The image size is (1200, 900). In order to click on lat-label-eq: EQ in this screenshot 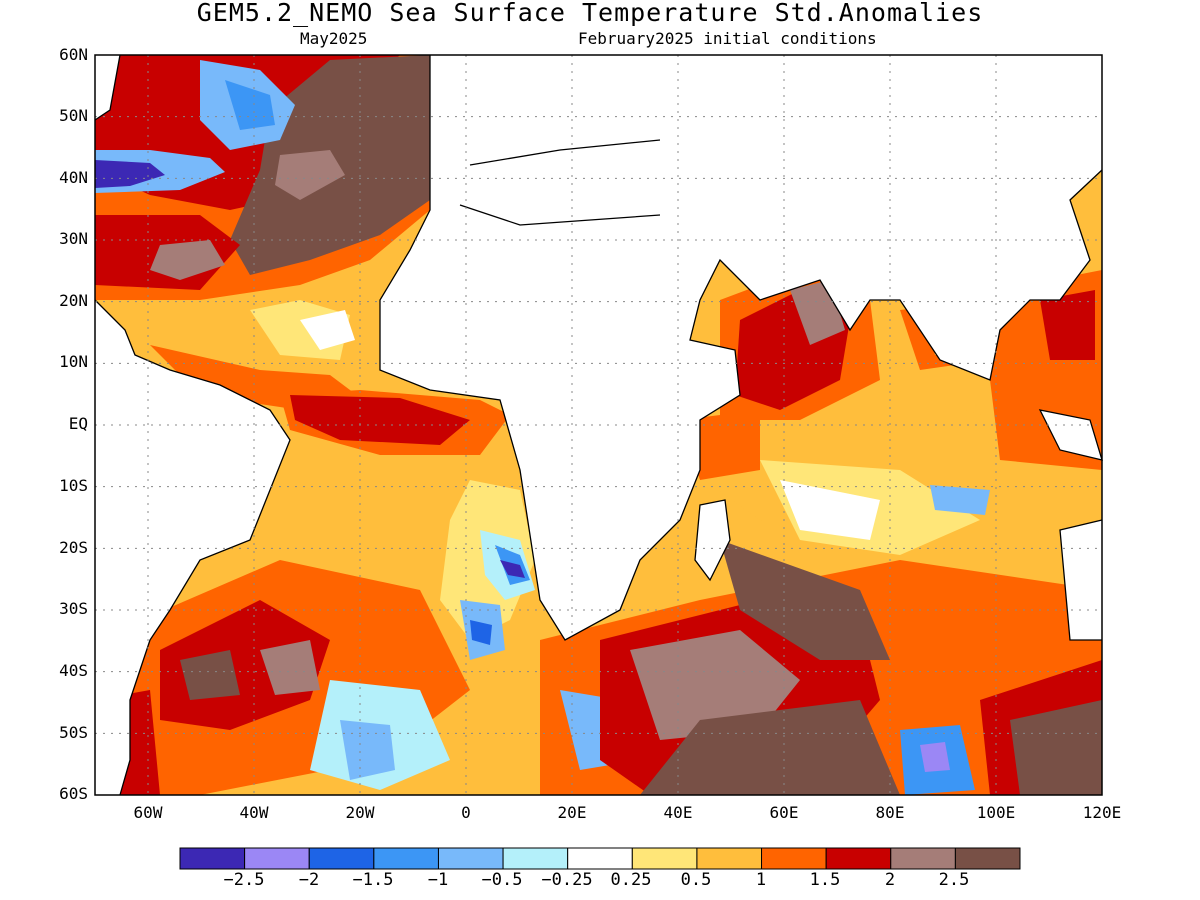, I will do `click(78, 423)`.